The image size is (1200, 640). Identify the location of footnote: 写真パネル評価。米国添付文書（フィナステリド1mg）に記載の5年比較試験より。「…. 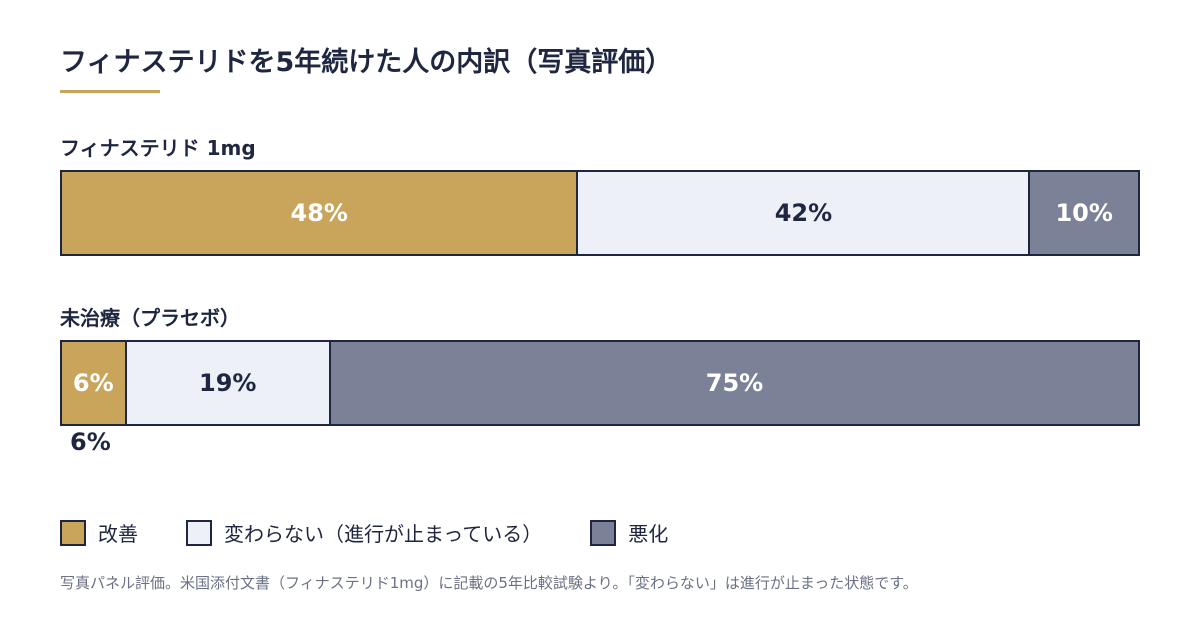
(489, 583).